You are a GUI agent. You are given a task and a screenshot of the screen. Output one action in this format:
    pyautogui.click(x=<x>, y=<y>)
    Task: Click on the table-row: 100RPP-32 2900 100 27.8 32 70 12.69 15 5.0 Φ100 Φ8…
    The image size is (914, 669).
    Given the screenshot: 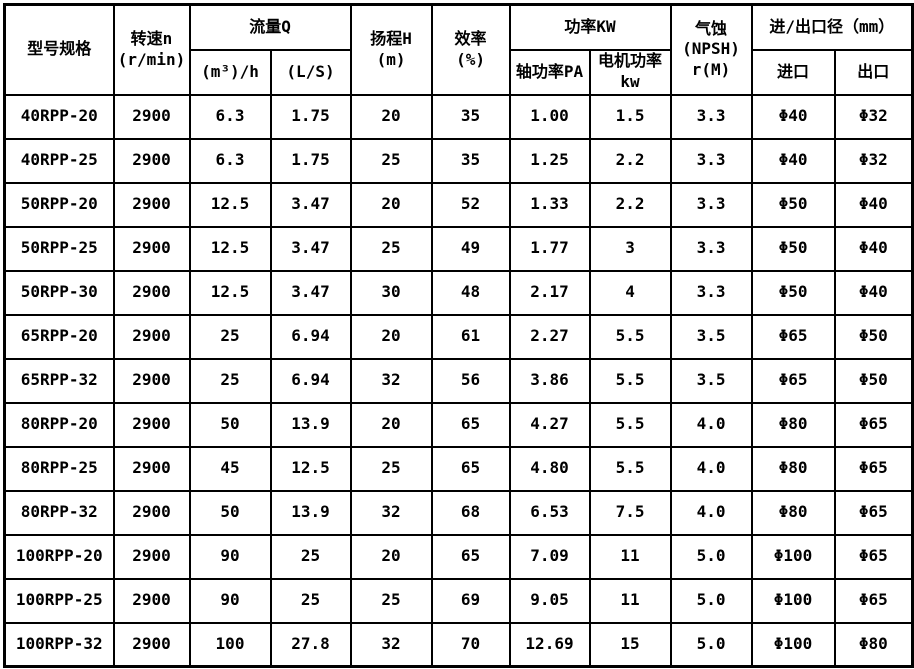 What is the action you would take?
    pyautogui.click(x=458, y=644)
    